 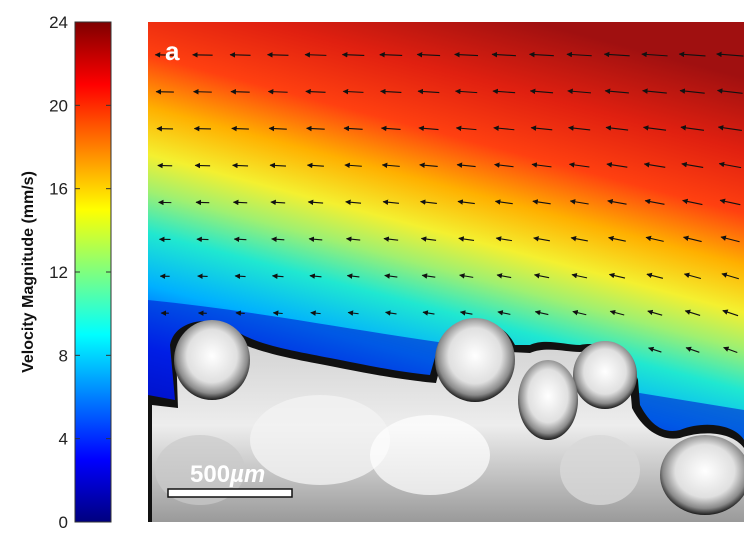 I want to click on colorbar-tick-label: 4, so click(x=63, y=439).